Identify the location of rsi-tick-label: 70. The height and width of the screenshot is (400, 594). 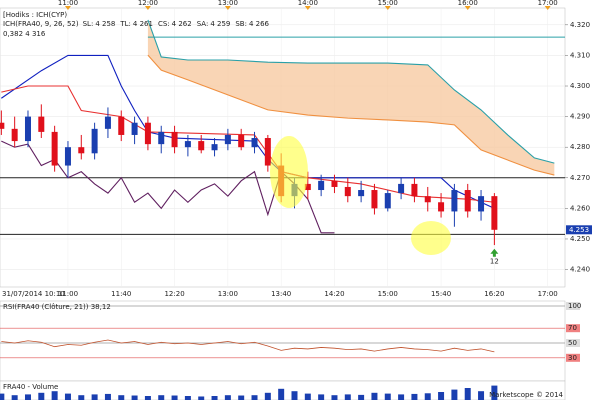
(572, 328).